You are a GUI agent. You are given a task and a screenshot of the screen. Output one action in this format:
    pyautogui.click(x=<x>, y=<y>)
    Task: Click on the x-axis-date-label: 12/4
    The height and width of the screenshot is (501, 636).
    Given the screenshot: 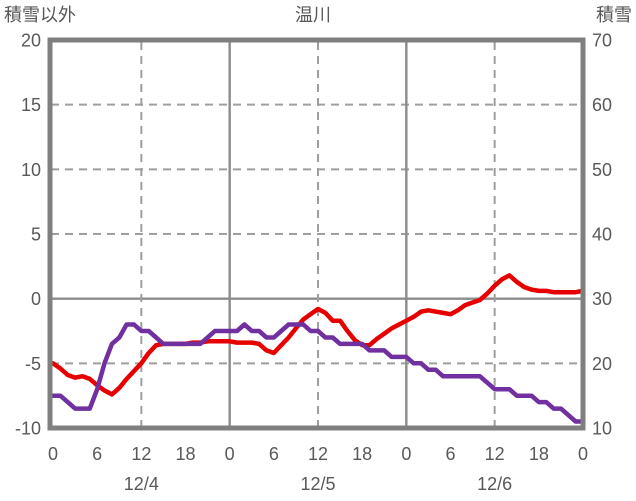 What is the action you would take?
    pyautogui.click(x=141, y=484)
    